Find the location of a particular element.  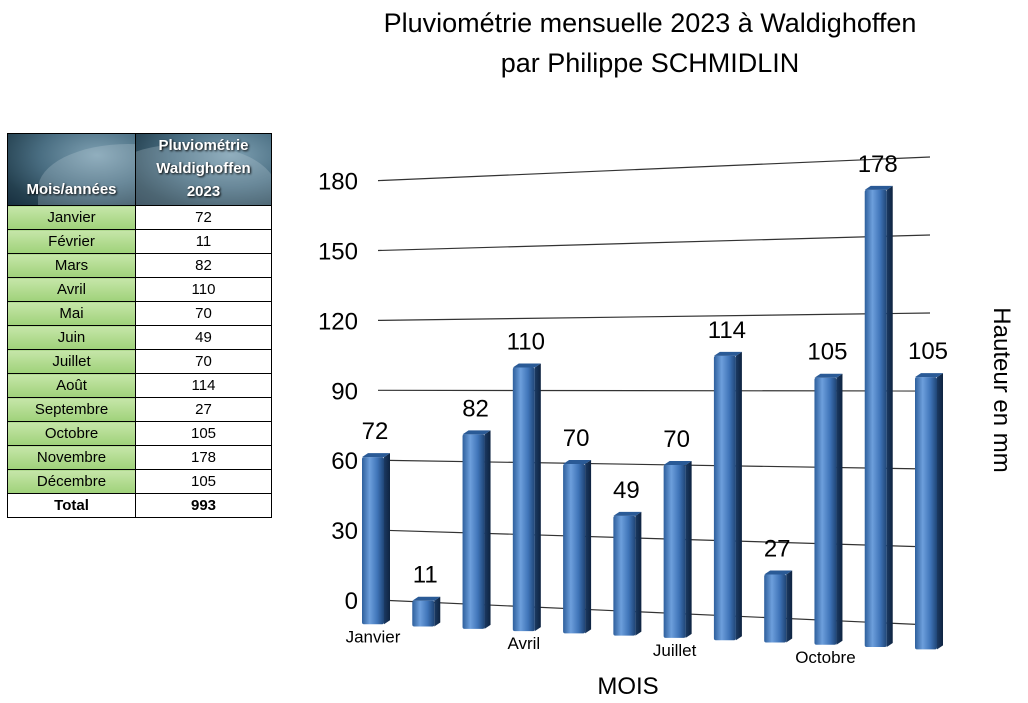

month-cell: Mars is located at coordinates (71, 265).